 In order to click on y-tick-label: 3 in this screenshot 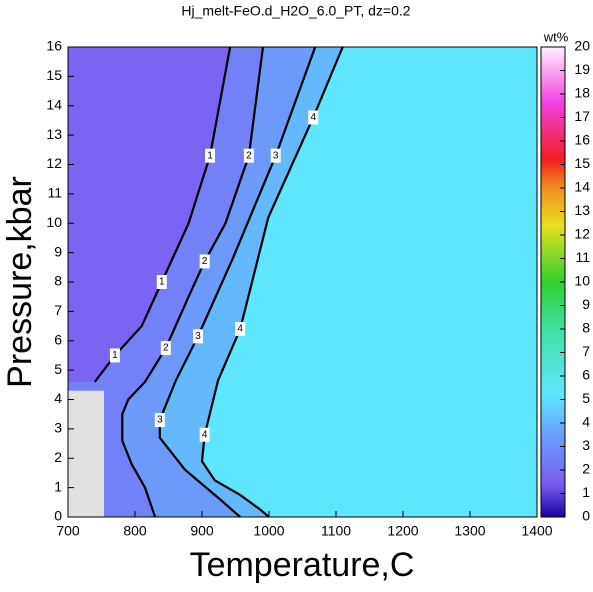, I will do `click(58, 428)`.